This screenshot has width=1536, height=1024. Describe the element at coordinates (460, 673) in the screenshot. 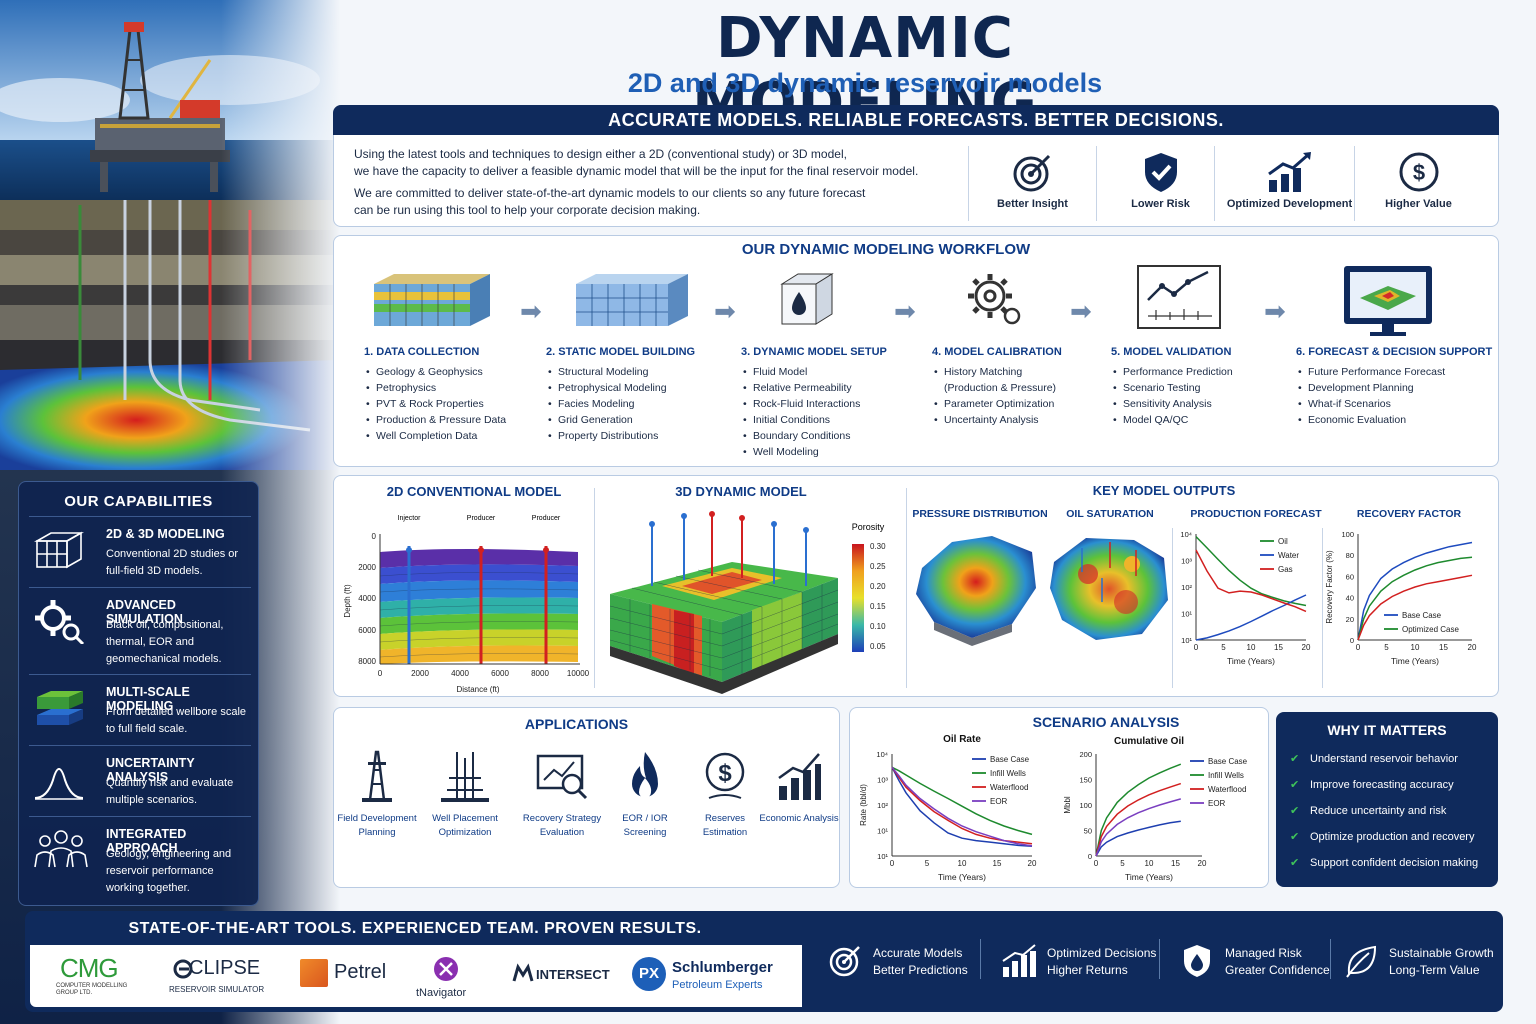

I see `x-tick: 4000` at that location.